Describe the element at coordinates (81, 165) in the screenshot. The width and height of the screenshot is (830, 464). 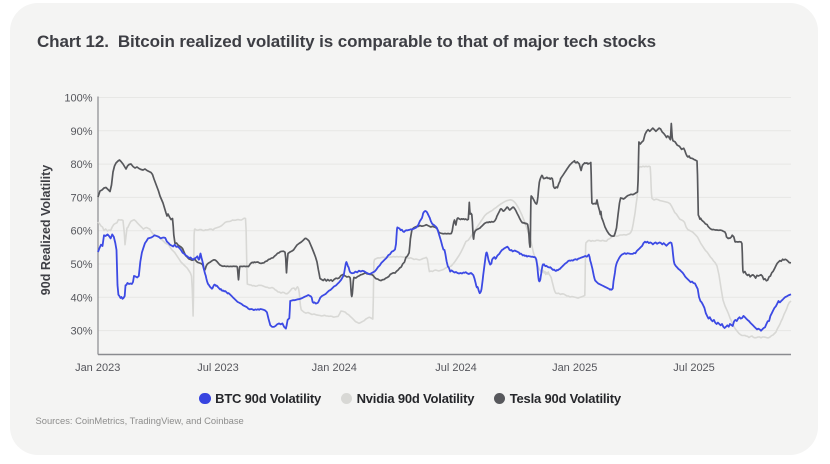
I see `svg-text: 80%` at that location.